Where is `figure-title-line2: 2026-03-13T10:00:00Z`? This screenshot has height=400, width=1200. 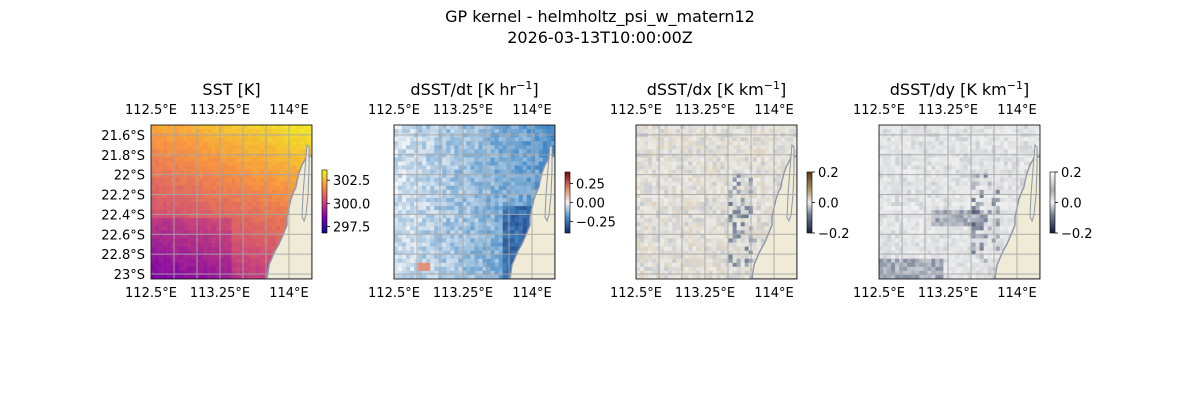
figure-title-line2: 2026-03-13T10:00:00Z is located at coordinates (600, 37).